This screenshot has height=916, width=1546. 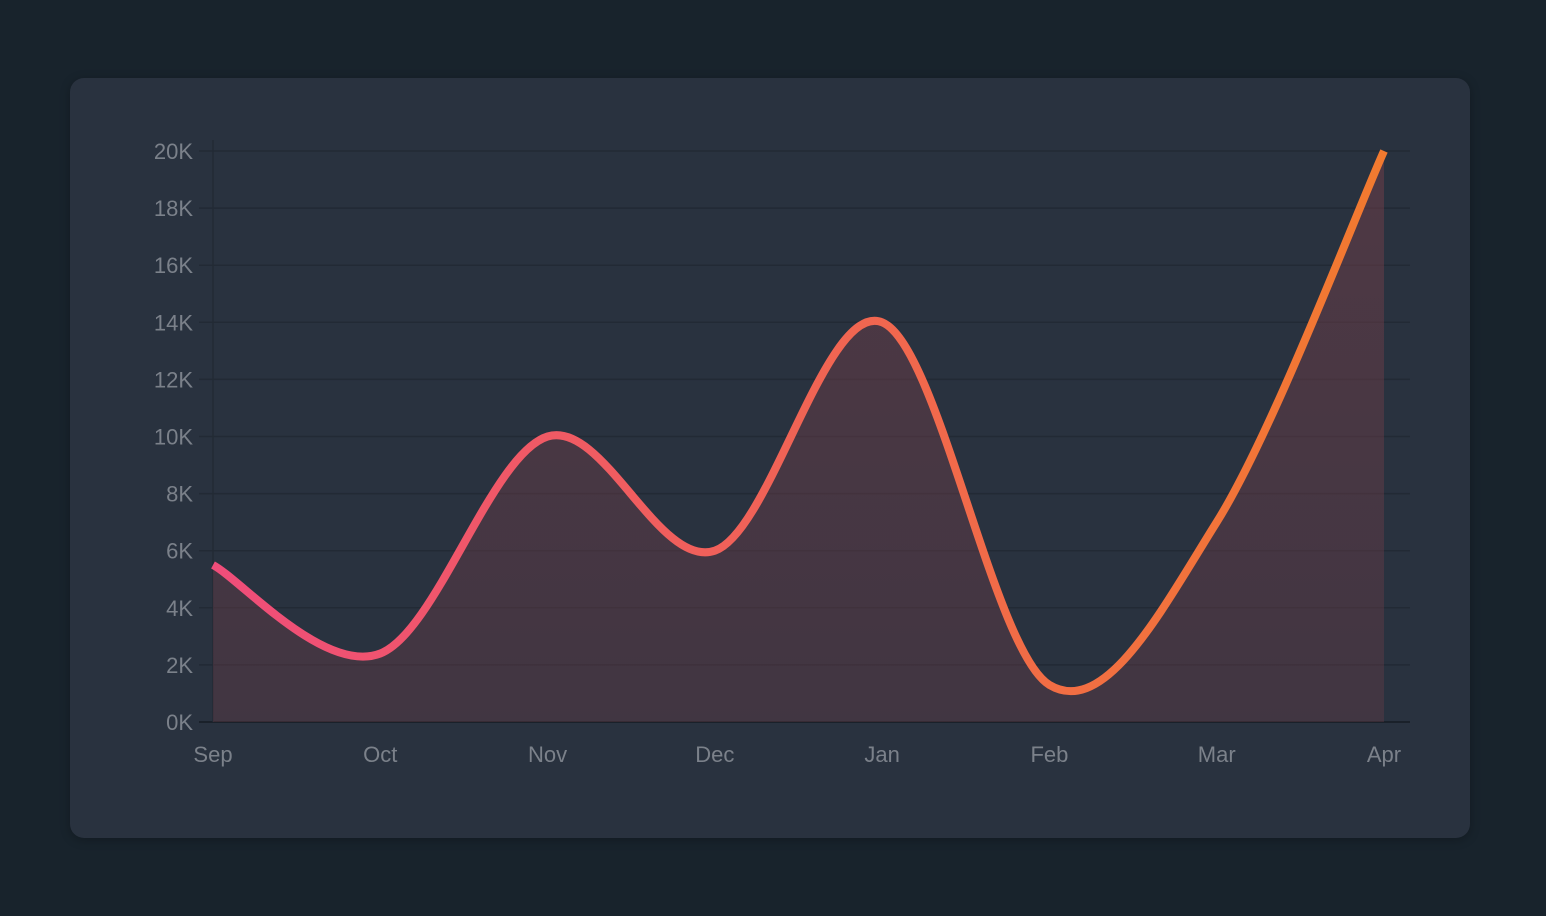 What do you see at coordinates (173, 322) in the screenshot?
I see `y-tick-label: 14K` at bounding box center [173, 322].